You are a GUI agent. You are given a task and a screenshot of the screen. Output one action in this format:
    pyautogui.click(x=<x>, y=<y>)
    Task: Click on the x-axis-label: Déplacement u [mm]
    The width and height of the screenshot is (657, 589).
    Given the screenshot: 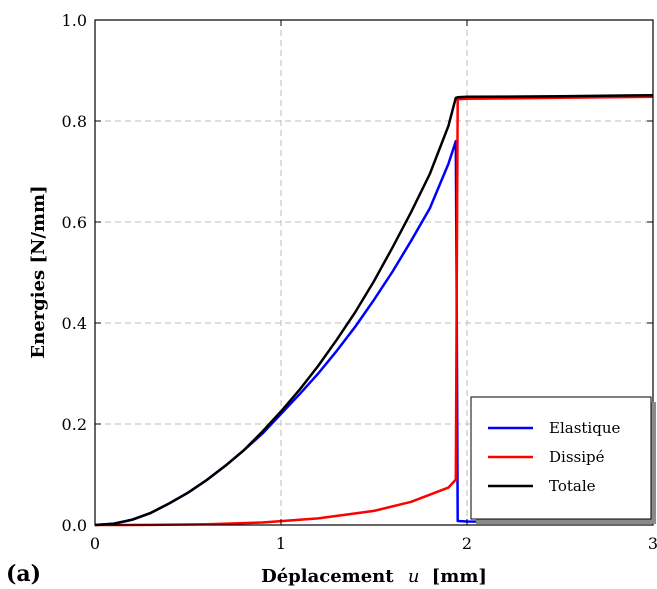 What is the action you would take?
    pyautogui.click(x=374, y=576)
    